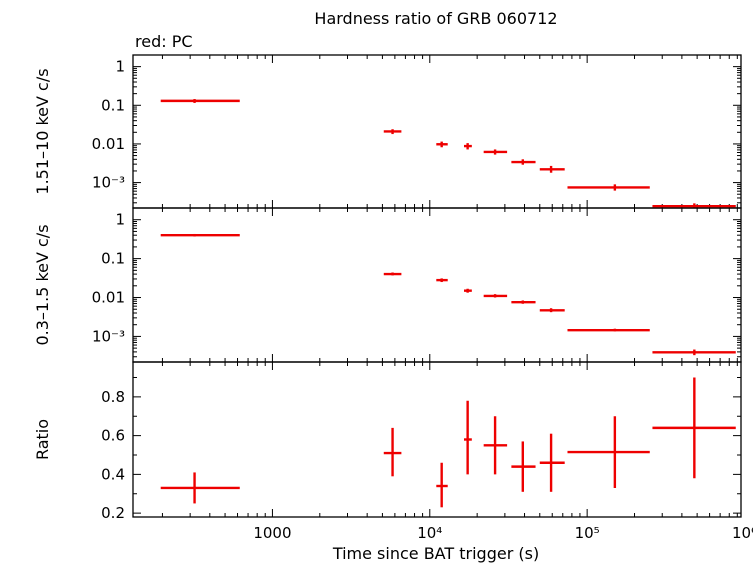  What do you see at coordinates (42, 439) in the screenshot?
I see `y-axis-label: Ratio` at bounding box center [42, 439].